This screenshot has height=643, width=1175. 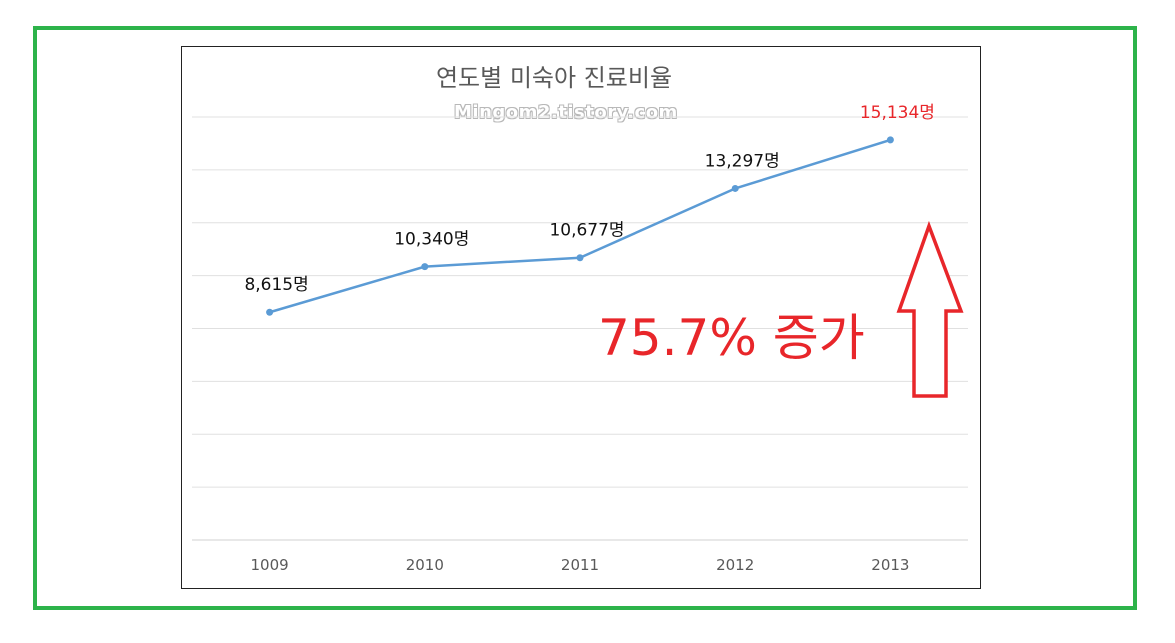 What do you see at coordinates (735, 565) in the screenshot?
I see `x-tick-label: 2012` at bounding box center [735, 565].